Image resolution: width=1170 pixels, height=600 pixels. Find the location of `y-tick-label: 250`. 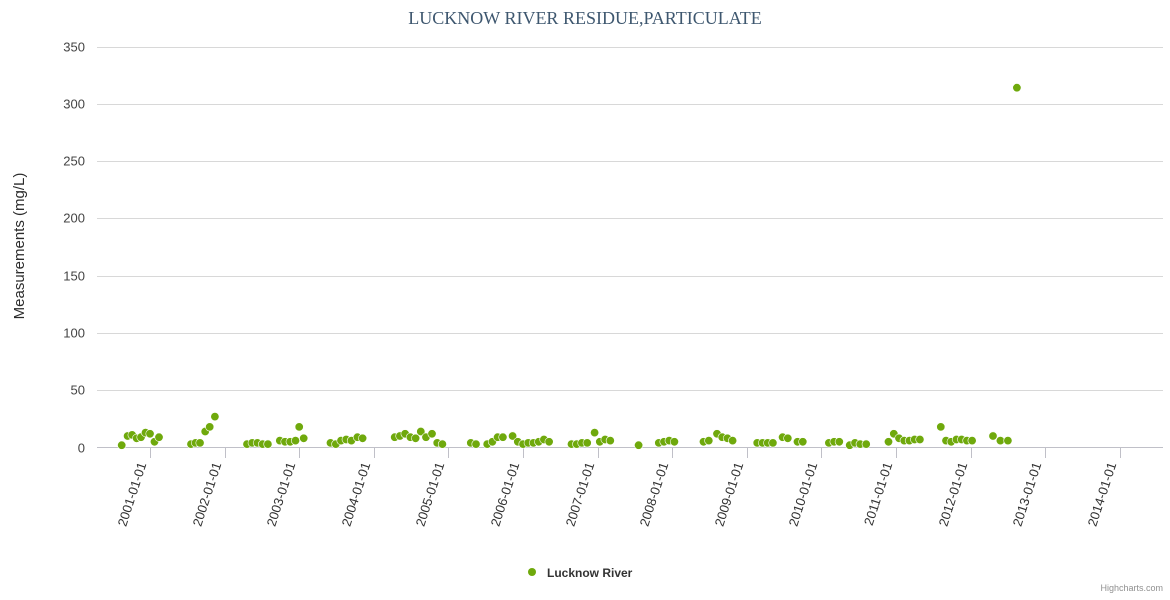

y-tick-label: 250 is located at coordinates (74, 161).